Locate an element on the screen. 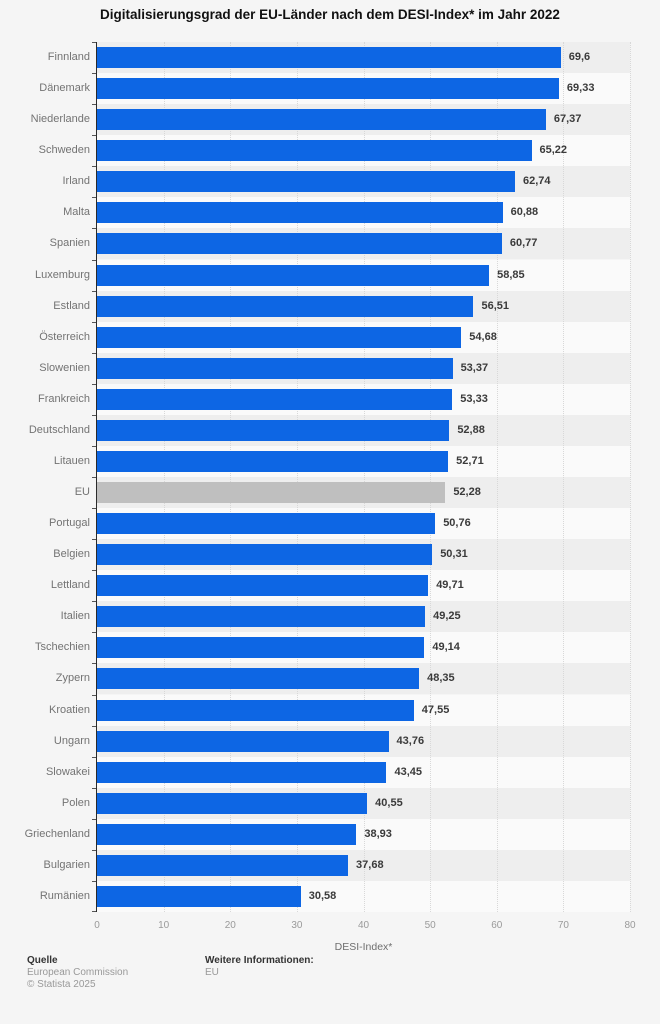 The image size is (660, 1024). category-label: Italien is located at coordinates (75, 616).